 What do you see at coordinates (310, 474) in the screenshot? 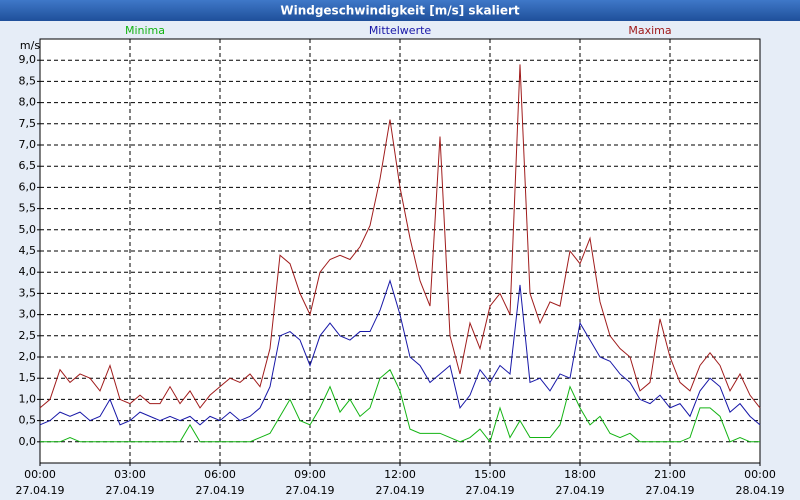
I see `x-tick-label: 09:00` at bounding box center [310, 474].